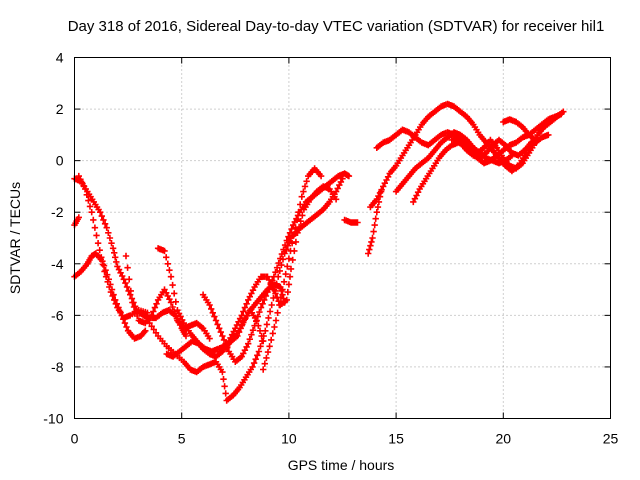 Image resolution: width=640 pixels, height=480 pixels. I want to click on x-axis-label: GPS time / hours, so click(341, 465).